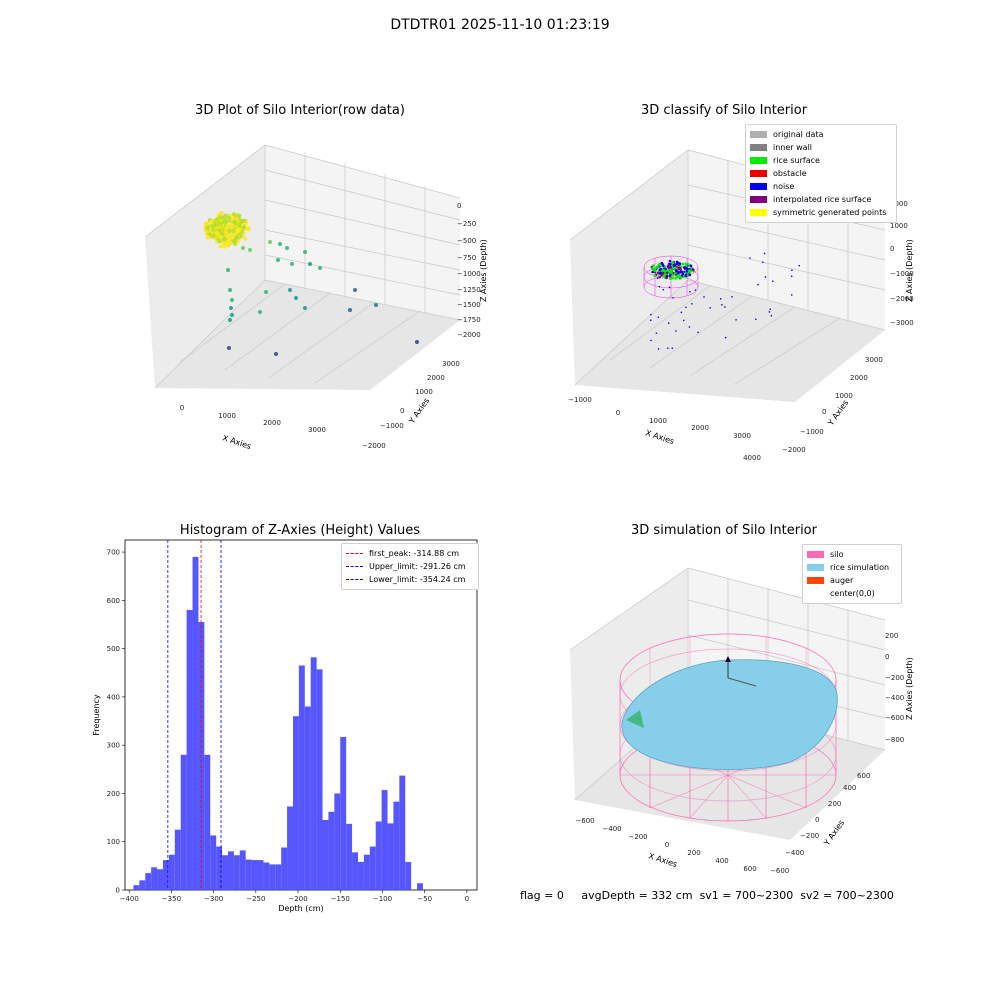  What do you see at coordinates (899, 204) in the screenshot?
I see `classify-z-tick-label: 2000` at bounding box center [899, 204].